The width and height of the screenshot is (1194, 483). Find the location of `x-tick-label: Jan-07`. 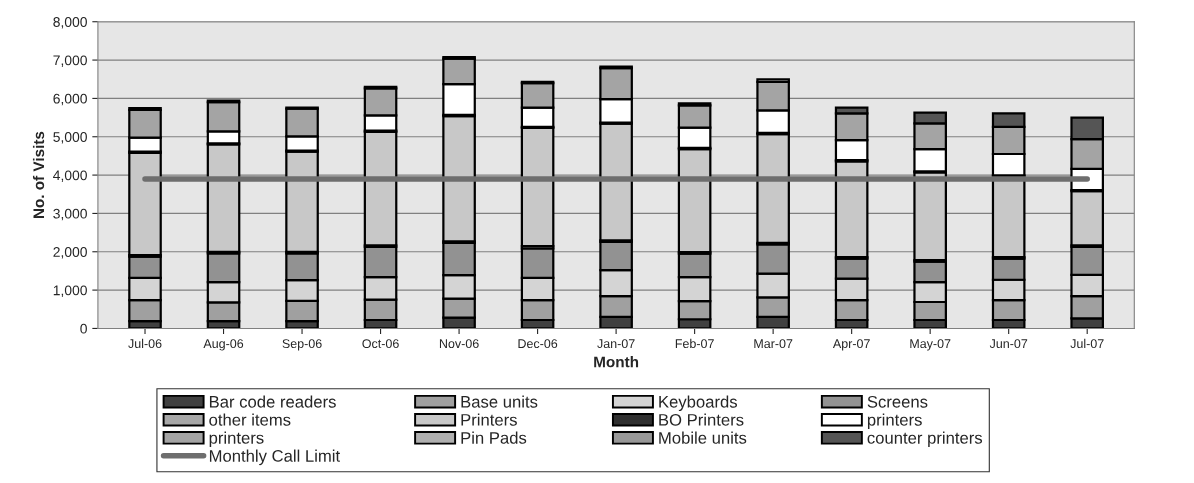

x-tick-label: Jan-07 is located at coordinates (616, 344).